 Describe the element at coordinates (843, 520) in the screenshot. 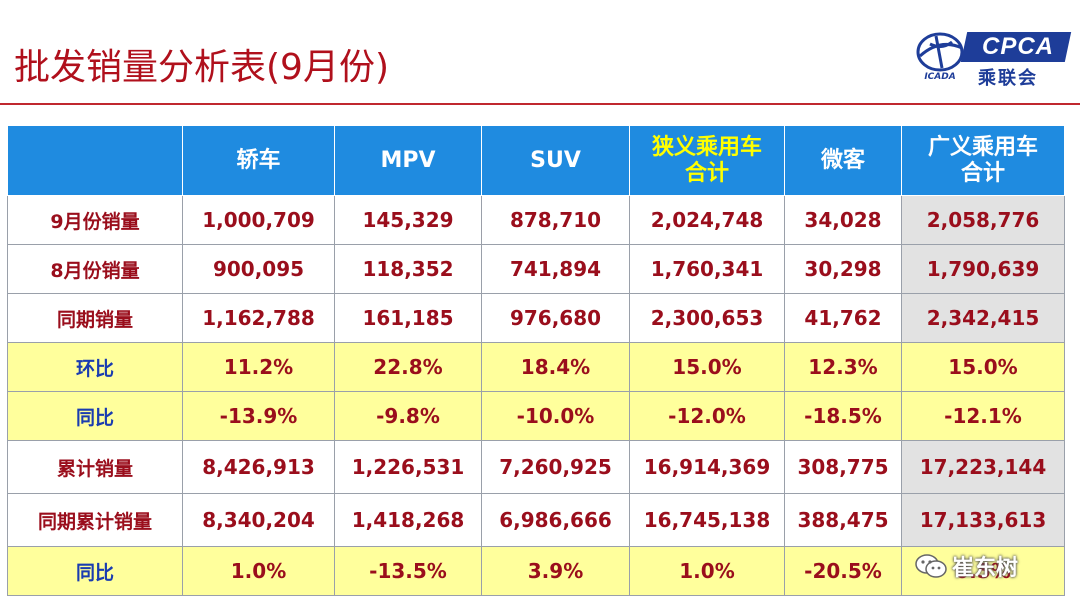

I see `table-cell: 388,475` at that location.